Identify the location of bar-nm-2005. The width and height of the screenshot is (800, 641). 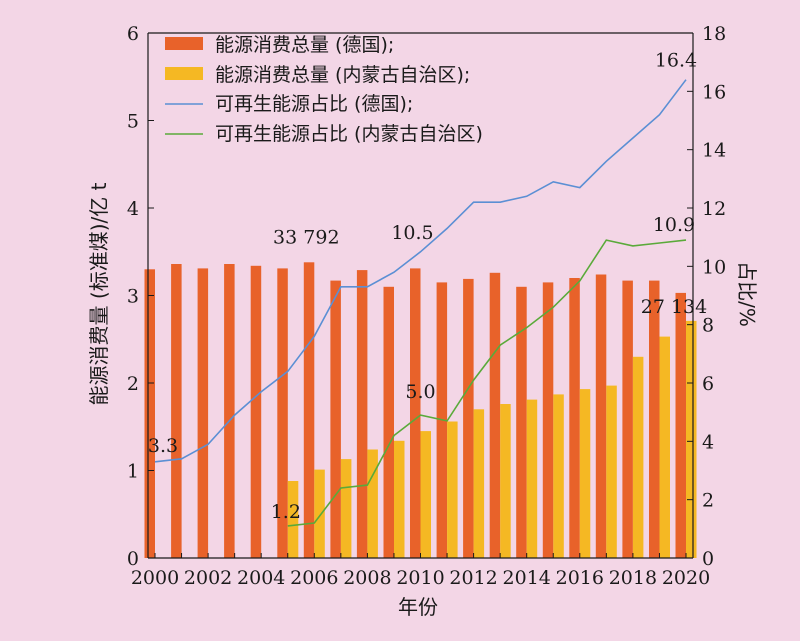
(293, 519).